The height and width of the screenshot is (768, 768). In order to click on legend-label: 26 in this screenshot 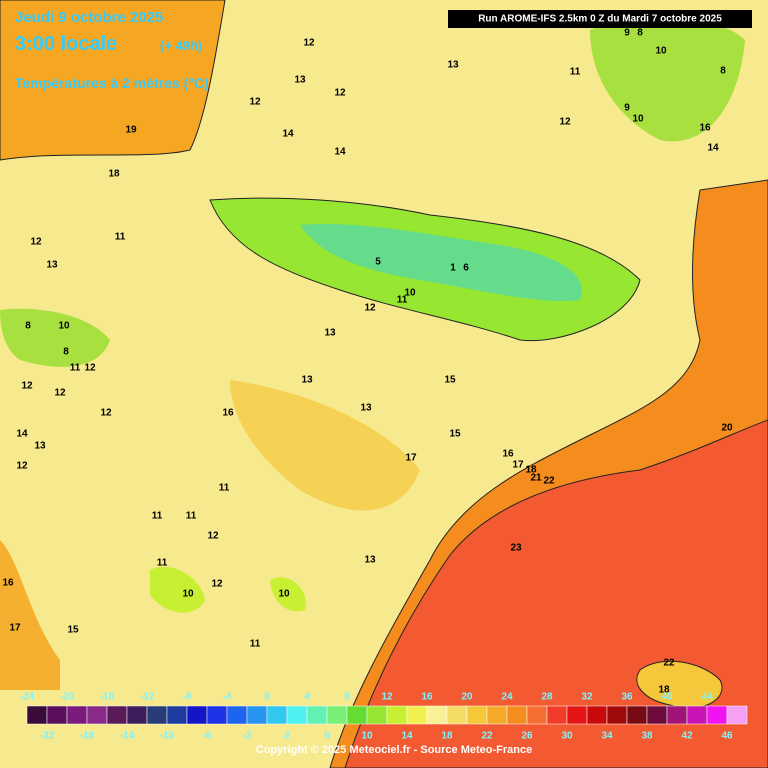, I will do `click(527, 736)`.